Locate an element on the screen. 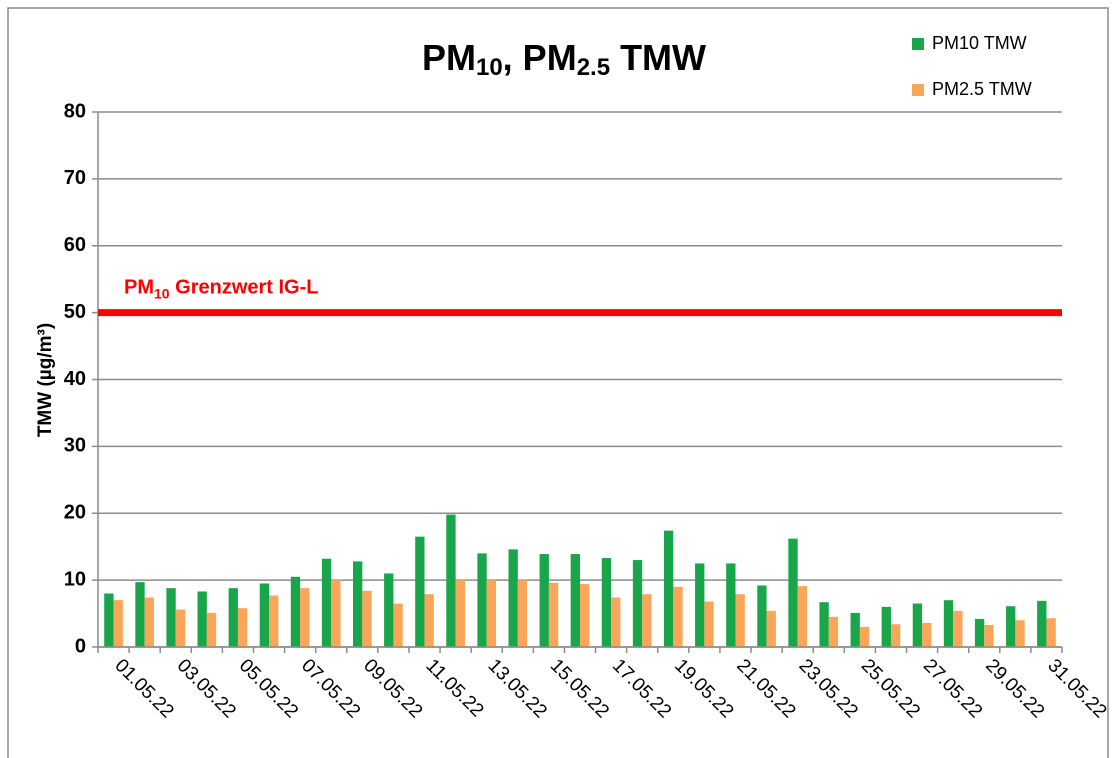 This screenshot has width=1116, height=758. y-tick-label: 50 is located at coordinates (75, 312).